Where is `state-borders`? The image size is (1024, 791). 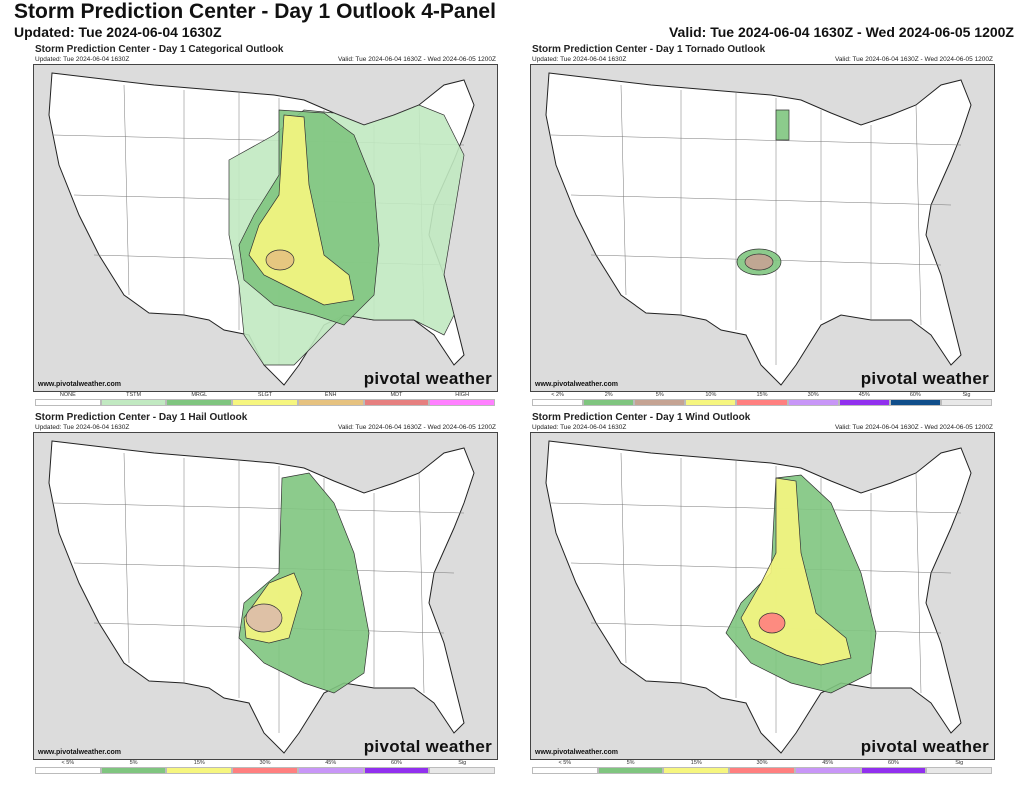 state-borders is located at coordinates (756, 224).